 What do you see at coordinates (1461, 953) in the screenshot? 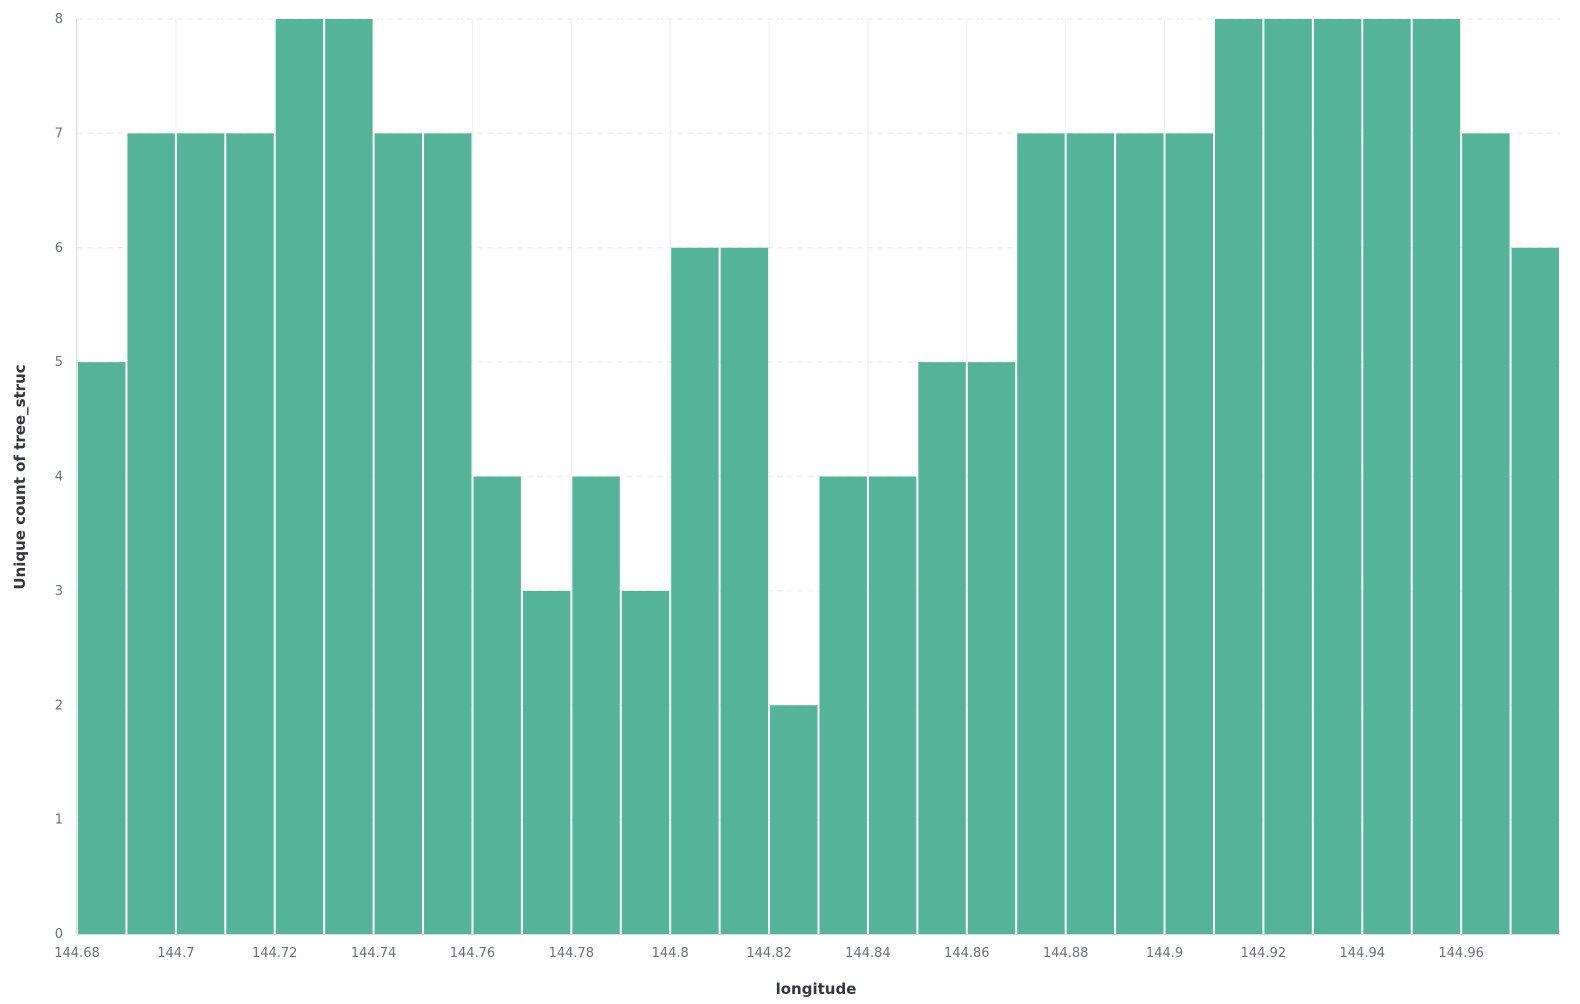
I see `x-tick-label: 144.96` at bounding box center [1461, 953].